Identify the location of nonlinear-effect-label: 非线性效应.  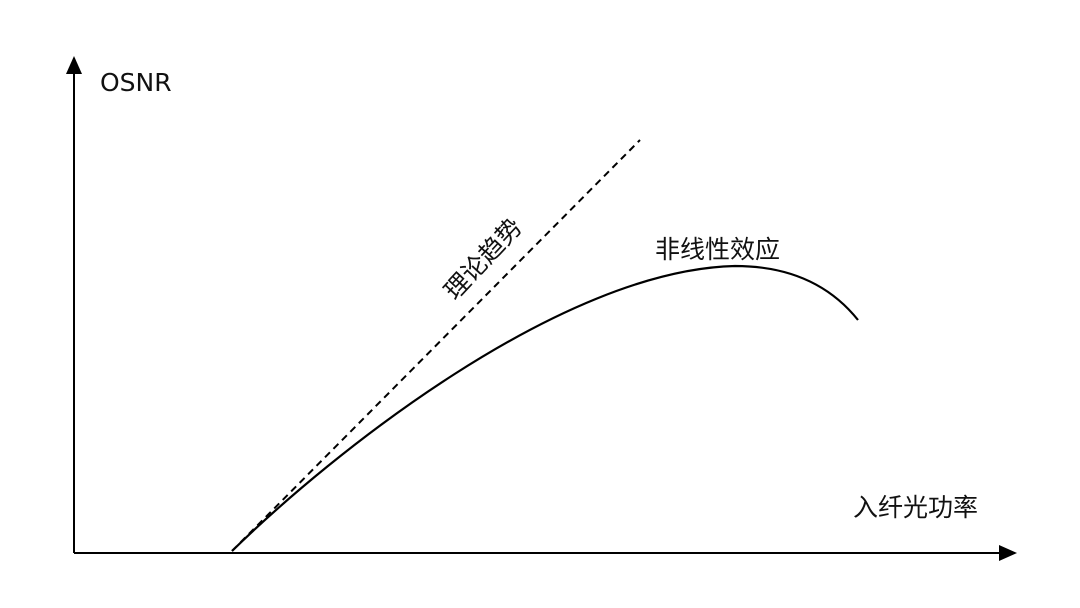
(718, 249).